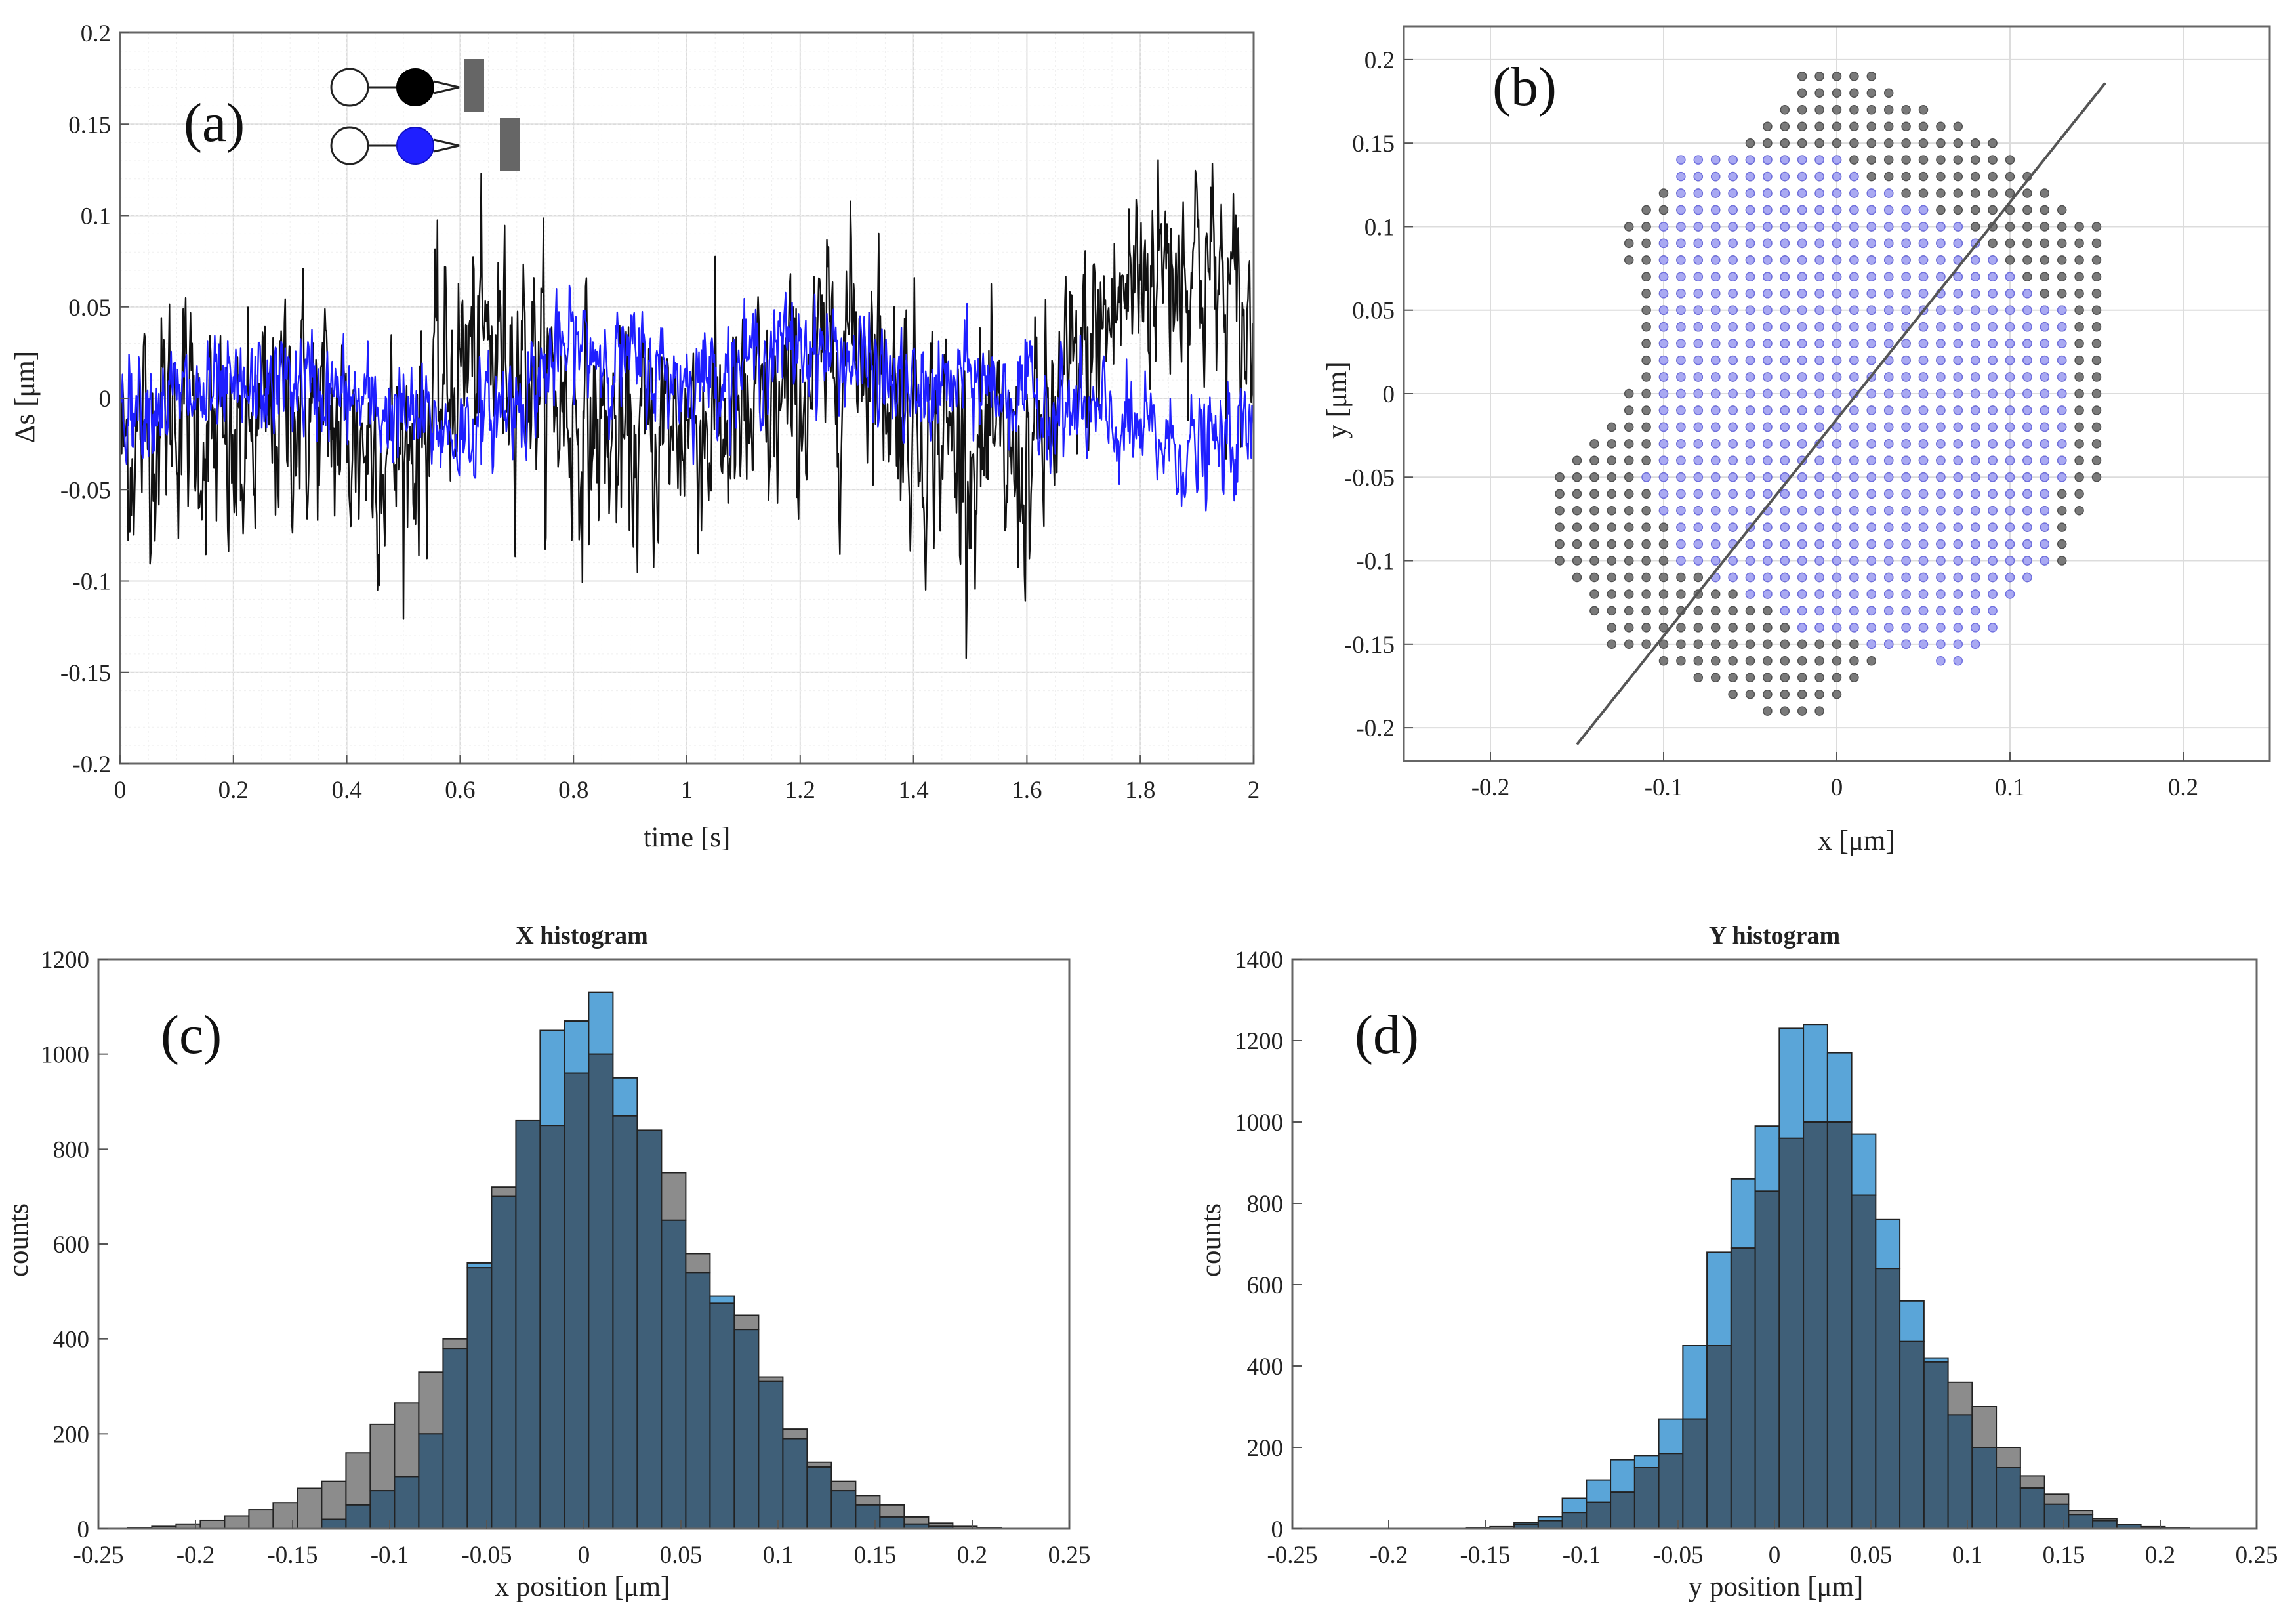  Describe the element at coordinates (26, 397) in the screenshot. I see `panel-a-ylabel: Δs [μm]` at that location.